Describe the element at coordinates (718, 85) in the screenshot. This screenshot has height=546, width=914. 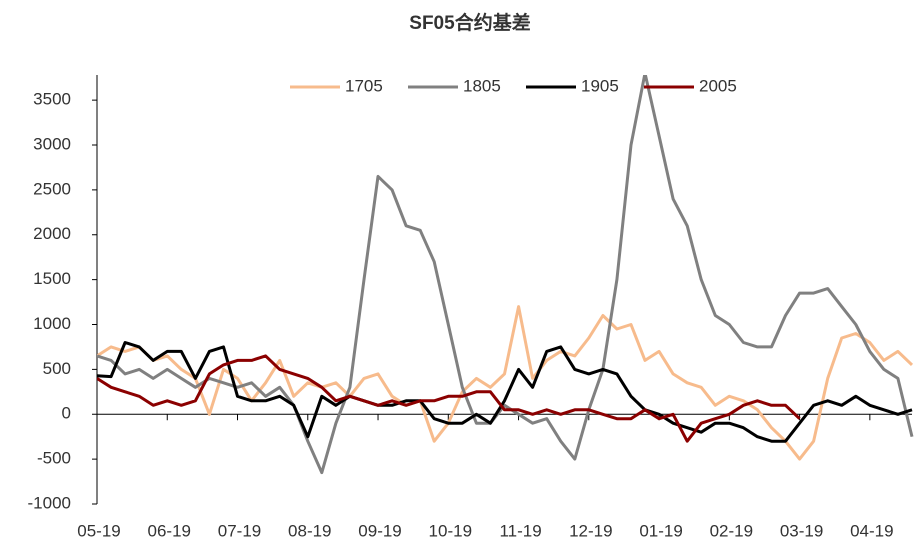
I see `legend-label: 2005` at that location.